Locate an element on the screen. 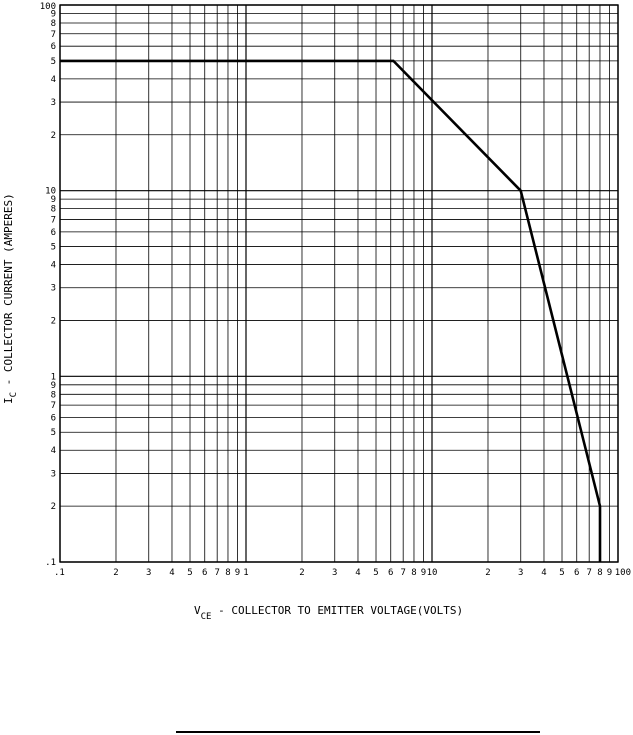 Image resolution: width=633 pixels, height=735 pixels. x-tick-label: 10 is located at coordinates (432, 573).